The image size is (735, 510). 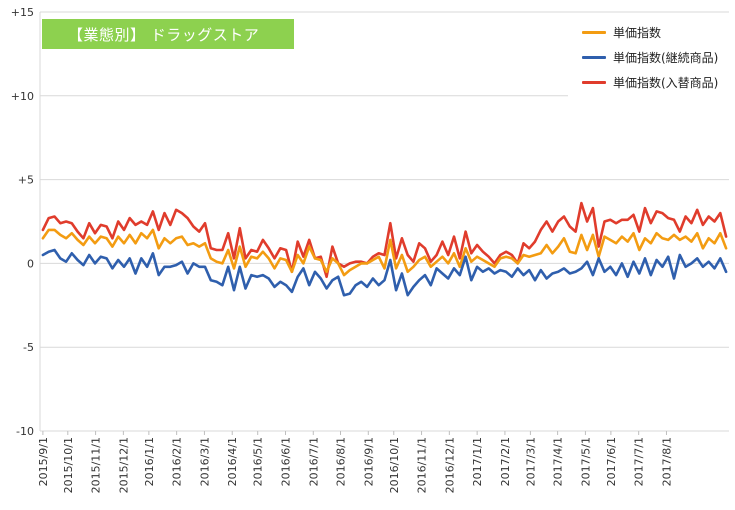 I want to click on legend-item-replacement: 単価指数(入替商品), so click(x=650, y=82).